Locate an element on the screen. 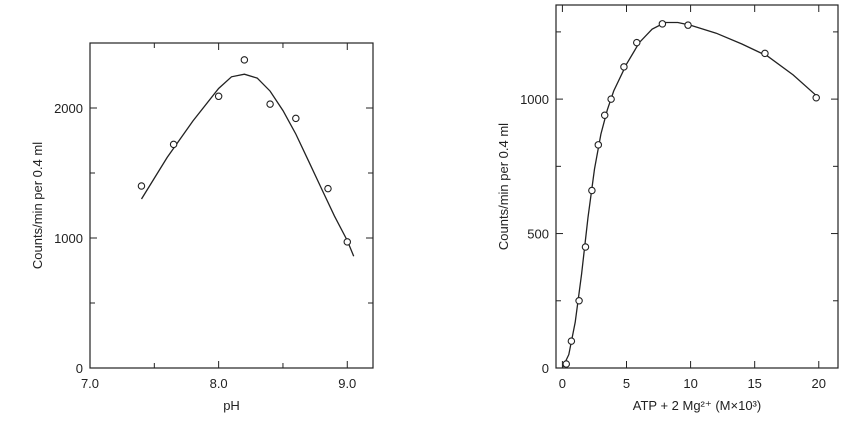 Image resolution: width=846 pixels, height=423 pixels. x-tick-label: 5 is located at coordinates (626, 383).